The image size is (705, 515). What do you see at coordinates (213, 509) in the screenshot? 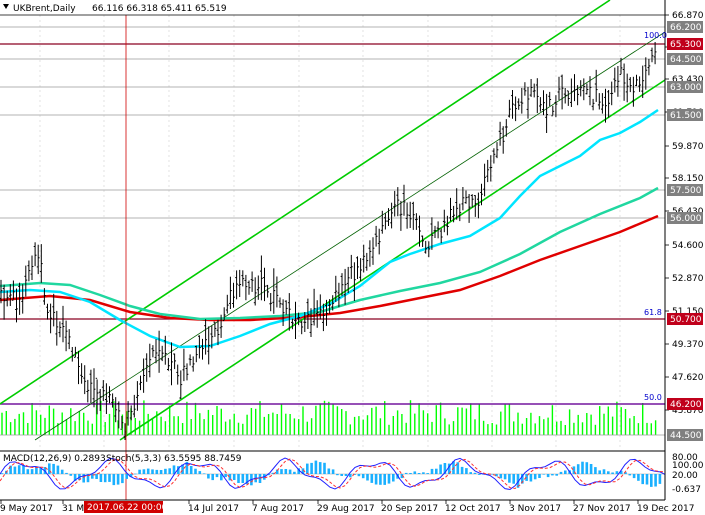
I see `date-tick-label: 14 Jul 2017` at bounding box center [213, 509].